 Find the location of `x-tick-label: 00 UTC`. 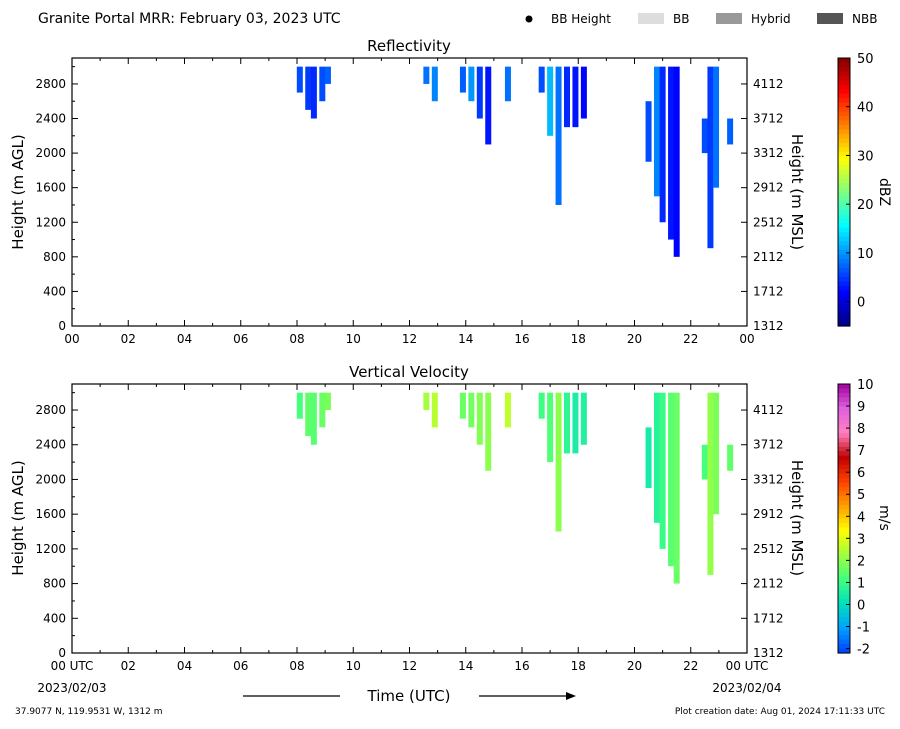

x-tick-label: 00 UTC is located at coordinates (747, 666).